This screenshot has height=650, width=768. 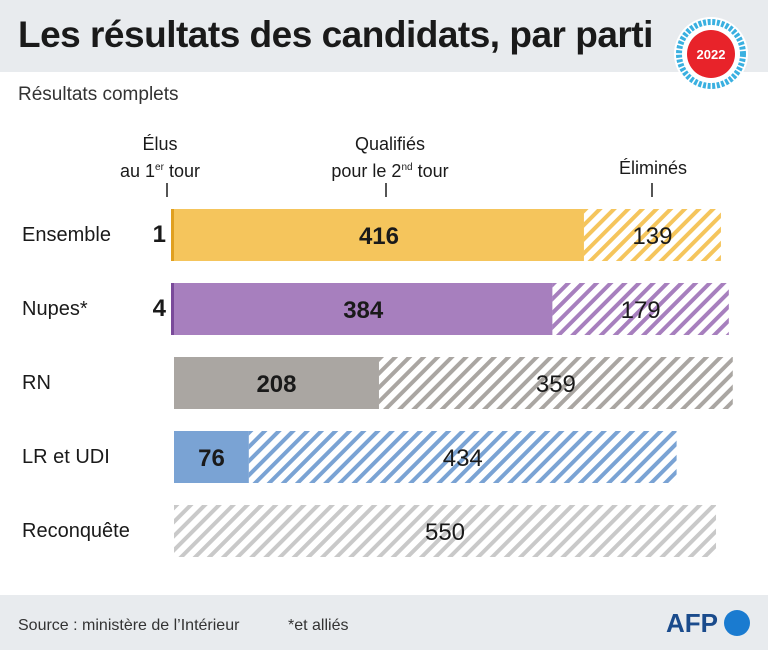 I want to click on elus-value-label: 4, so click(x=159, y=308).